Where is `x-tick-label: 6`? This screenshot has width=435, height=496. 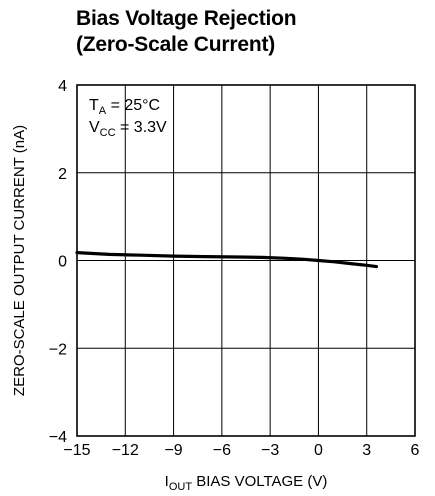
x-tick-label: 6 is located at coordinates (415, 450).